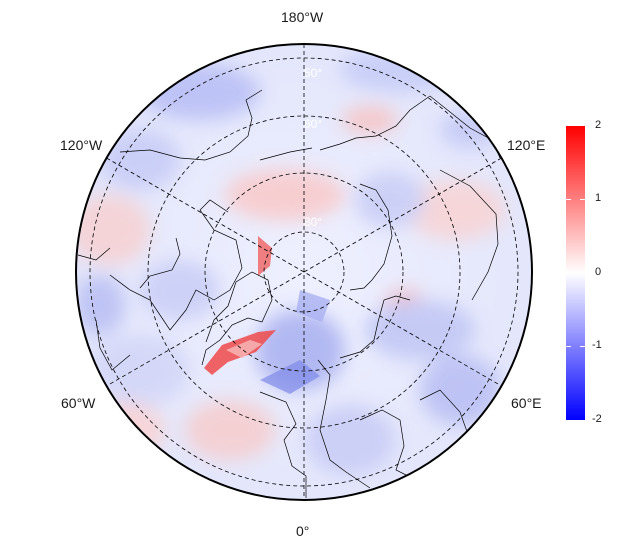 This screenshot has width=625, height=552. Describe the element at coordinates (303, 531) in the screenshot. I see `lon-label-0: 0°` at that location.